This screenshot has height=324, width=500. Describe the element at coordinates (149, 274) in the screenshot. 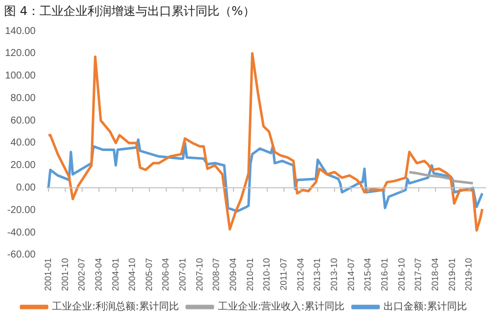

I see `x-tick-label: 2005-07` at that location.